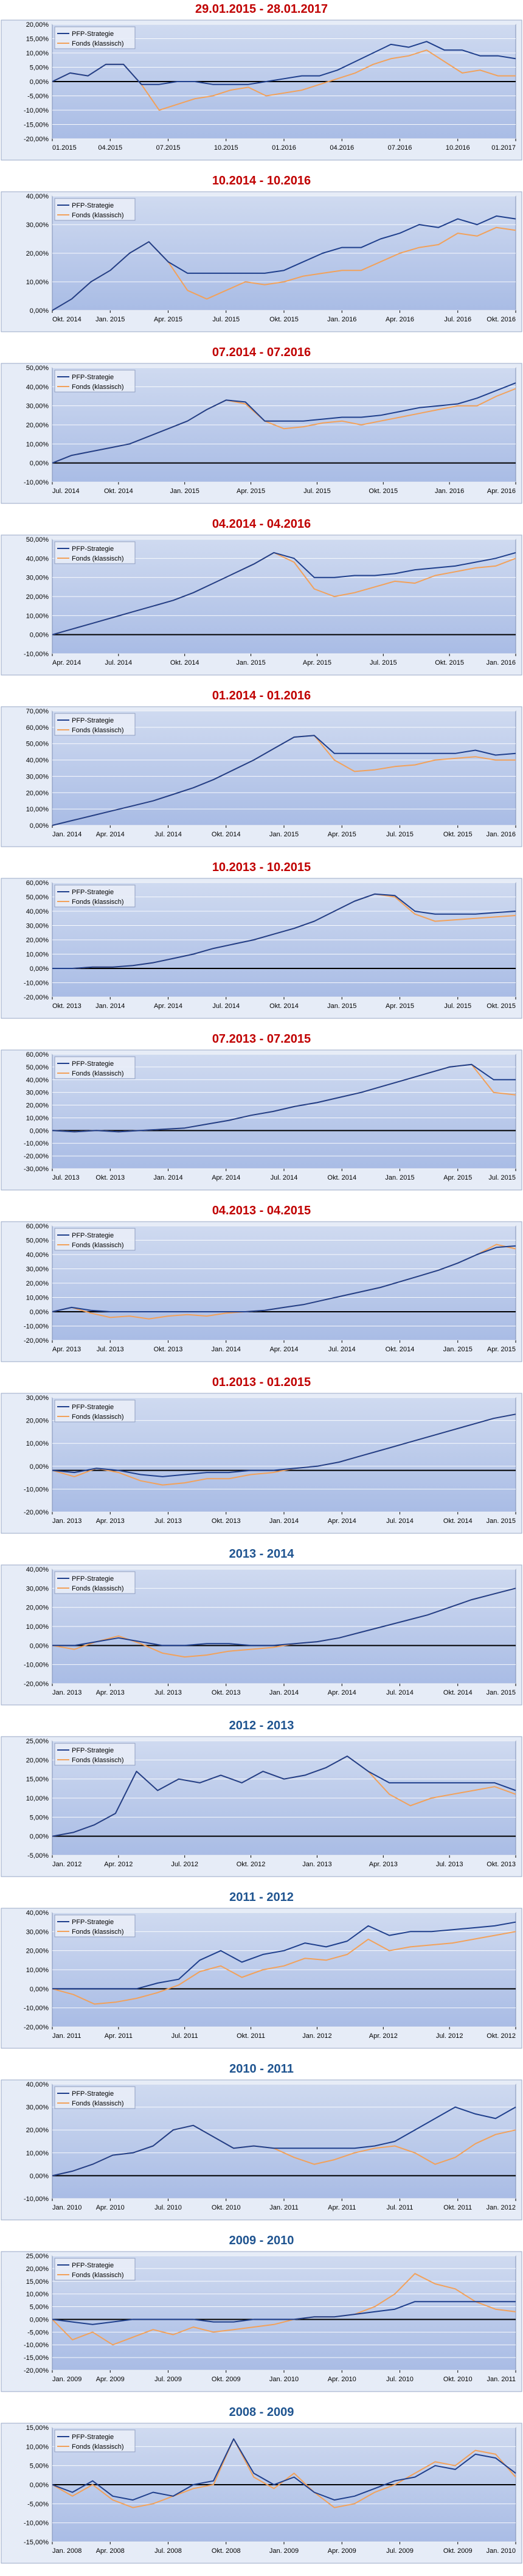 Image resolution: width=523 pixels, height=2576 pixels. What do you see at coordinates (284, 2551) in the screenshot?
I see `x-tick-label: Jan. 2009` at bounding box center [284, 2551].